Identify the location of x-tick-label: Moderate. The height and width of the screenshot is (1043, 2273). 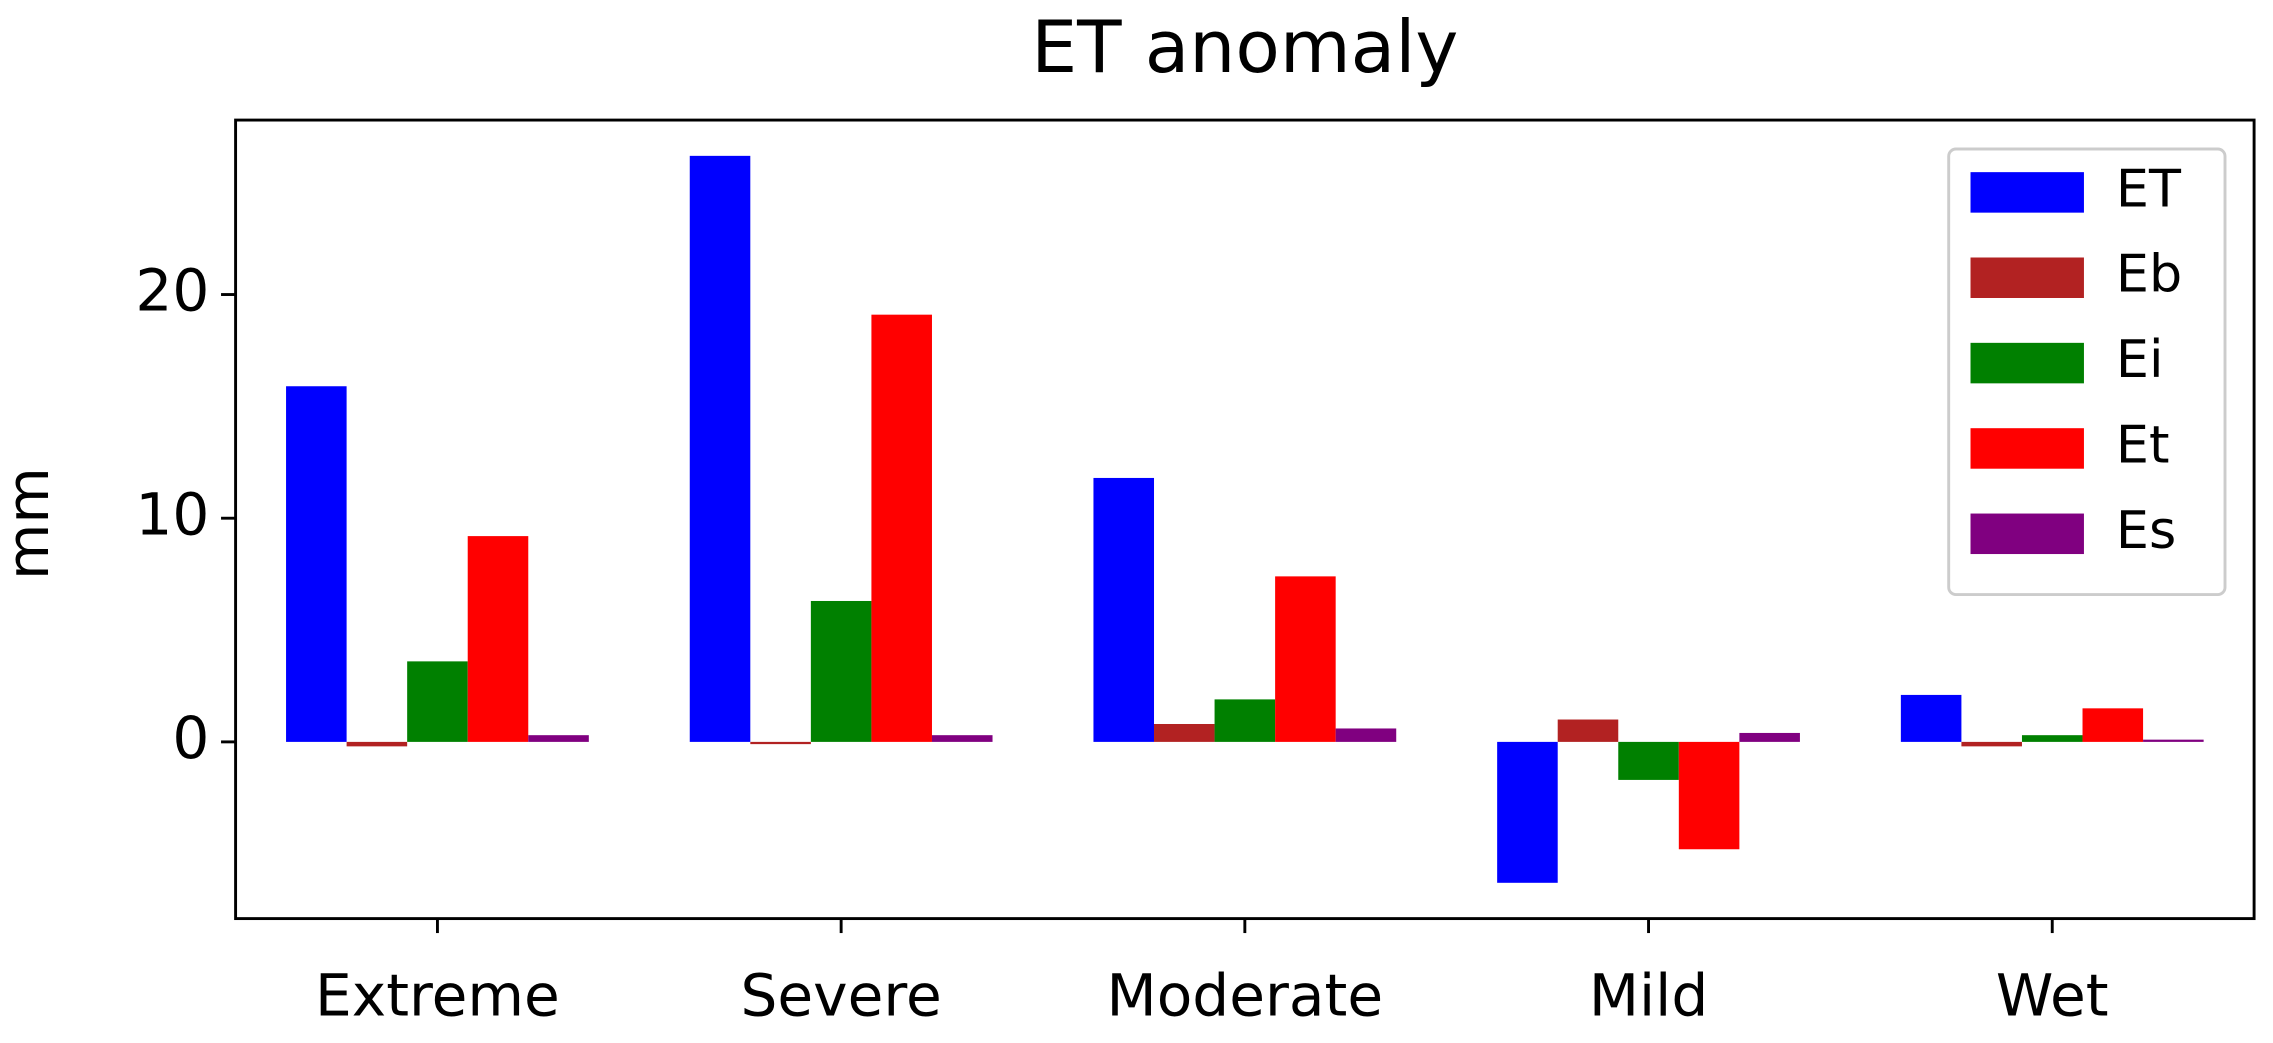
(1245, 996).